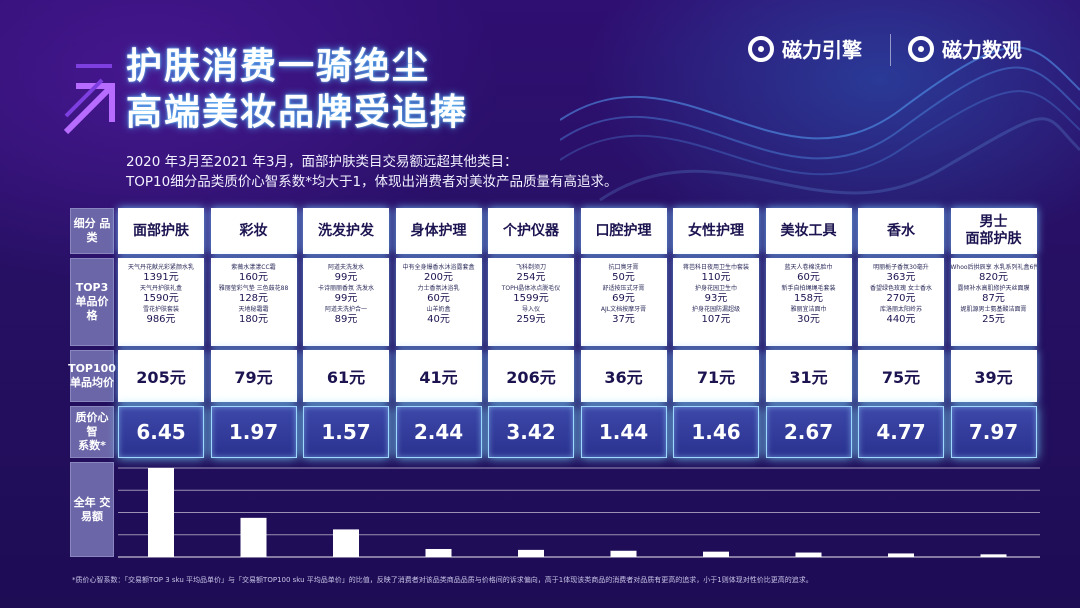 This screenshot has width=1080, height=608. I want to click on category-cell: 面部护肤, so click(161, 231).